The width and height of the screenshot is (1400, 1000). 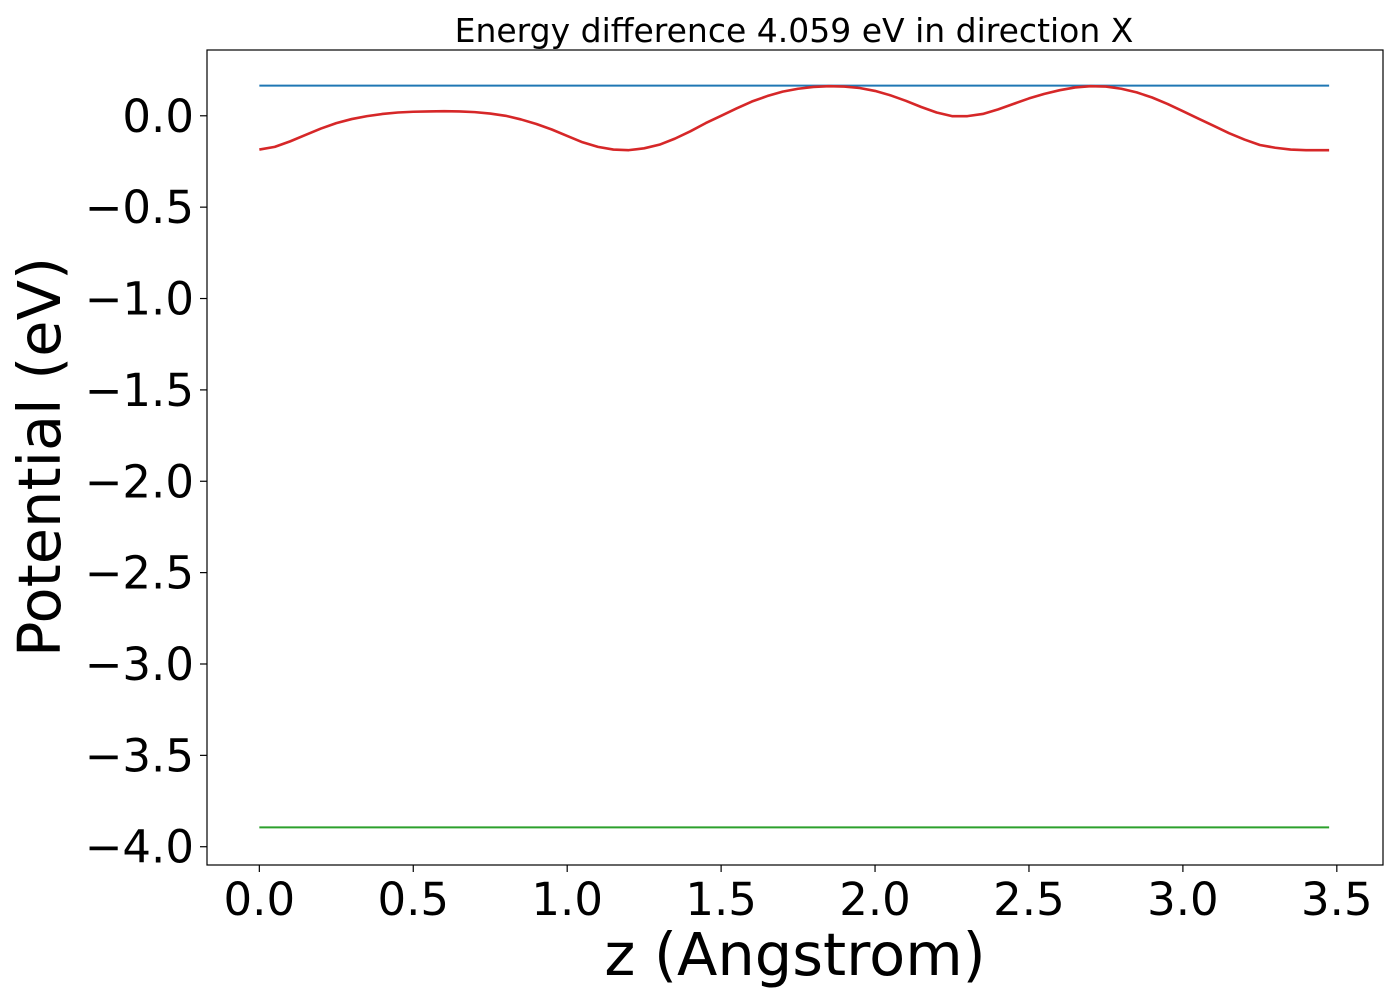 I want to click on y-axis: 0.0 −0.5 −1.0 −1.5 −2.0 −2.5 −3.0 −3.5 −4.0, so click(x=146, y=482).